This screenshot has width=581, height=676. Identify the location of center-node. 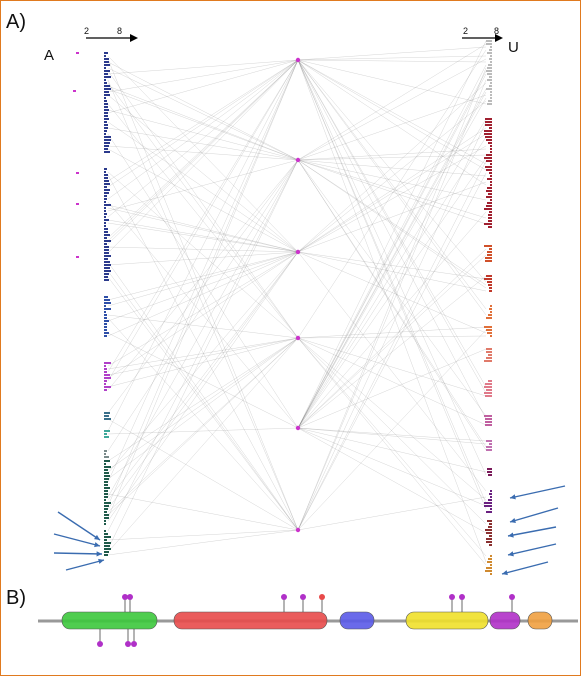
(298, 252).